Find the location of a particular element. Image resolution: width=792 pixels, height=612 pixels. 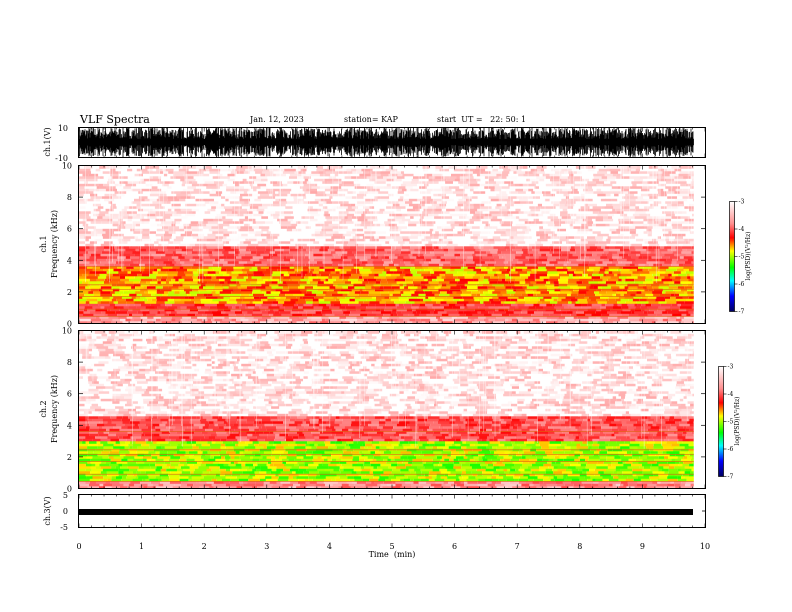

ch3-waveform-panel: 5 0 -5 ch.3(V) is located at coordinates (374, 511).